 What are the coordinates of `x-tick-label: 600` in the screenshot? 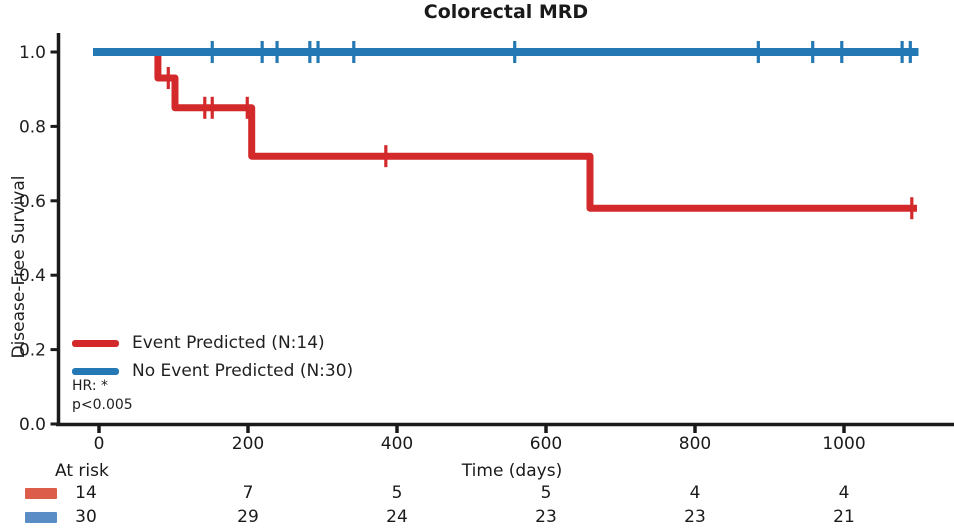 It's located at (546, 444).